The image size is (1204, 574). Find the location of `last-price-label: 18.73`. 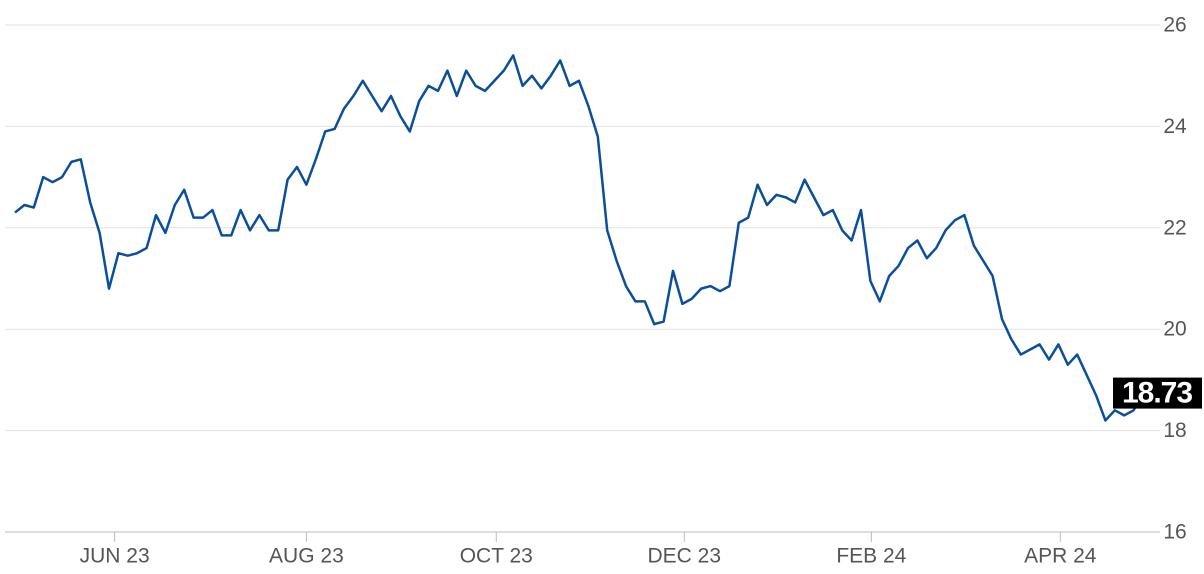

last-price-label: 18.73 is located at coordinates (1157, 393).